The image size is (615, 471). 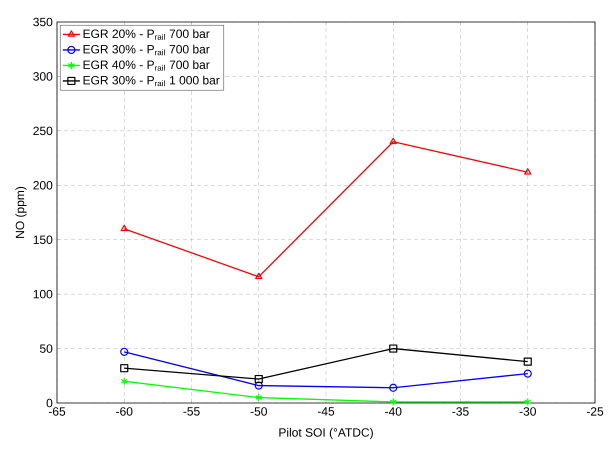 I want to click on legend-label: EGR 40% - P$_{rail}$ 700 bar, so click(x=147, y=65).